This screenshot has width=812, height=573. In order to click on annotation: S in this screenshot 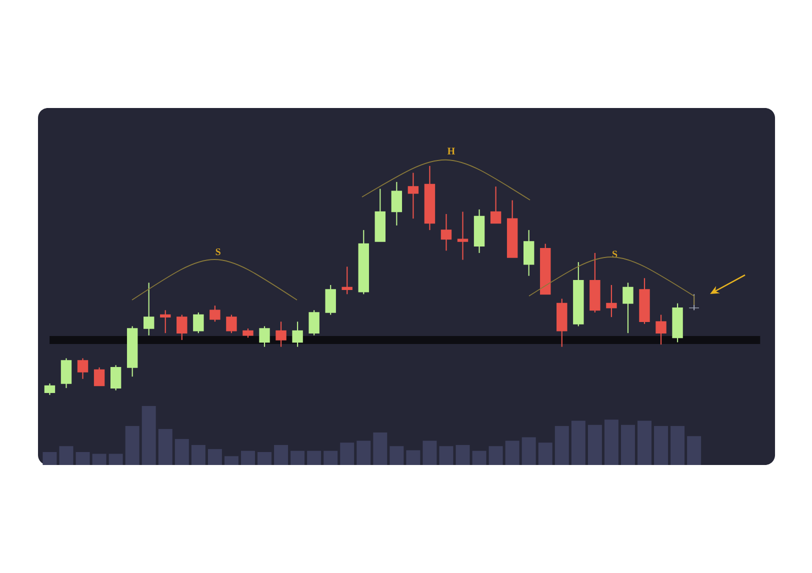, I will do `click(218, 252)`.